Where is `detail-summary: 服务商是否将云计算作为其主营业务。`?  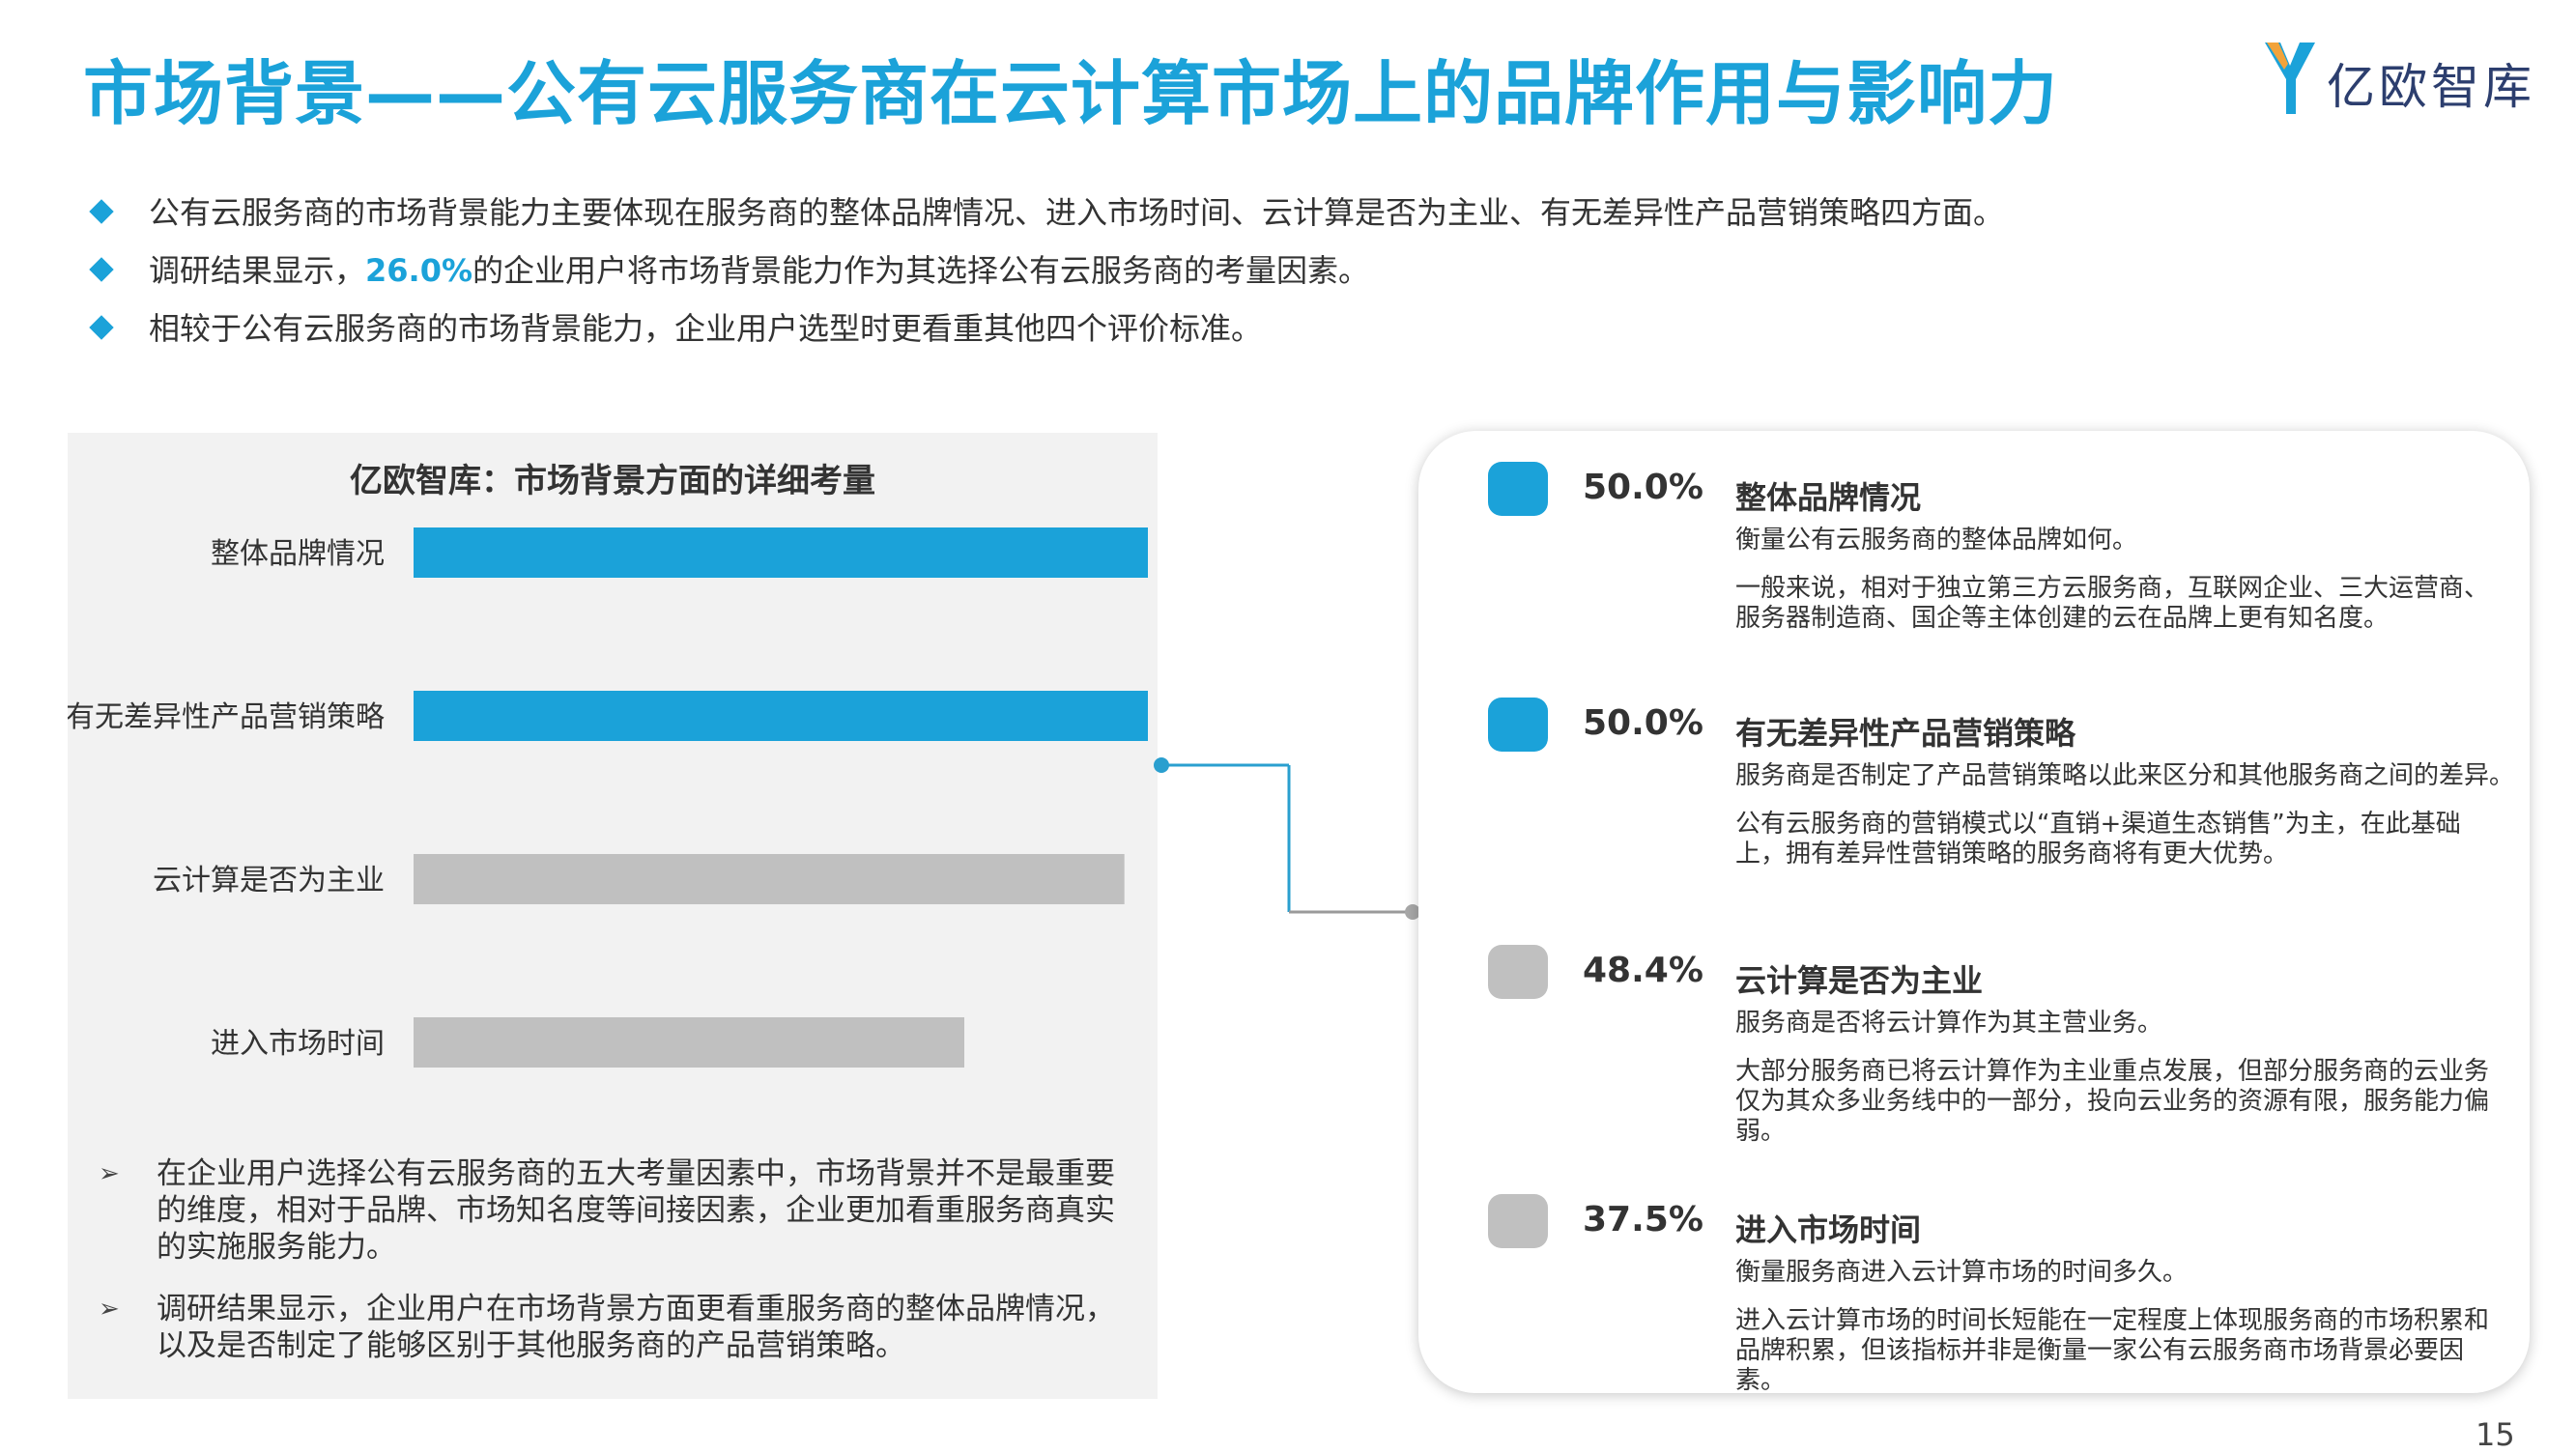 detail-summary: 服务商是否将云计算作为其主营业务。 is located at coordinates (1949, 1023).